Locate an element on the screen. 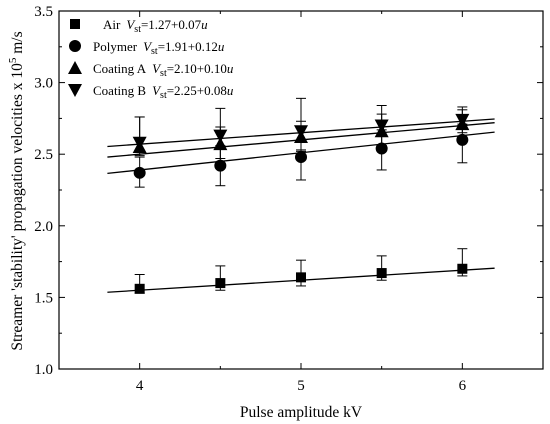  legend-label-coating-b: Coating B is located at coordinates (119, 90).